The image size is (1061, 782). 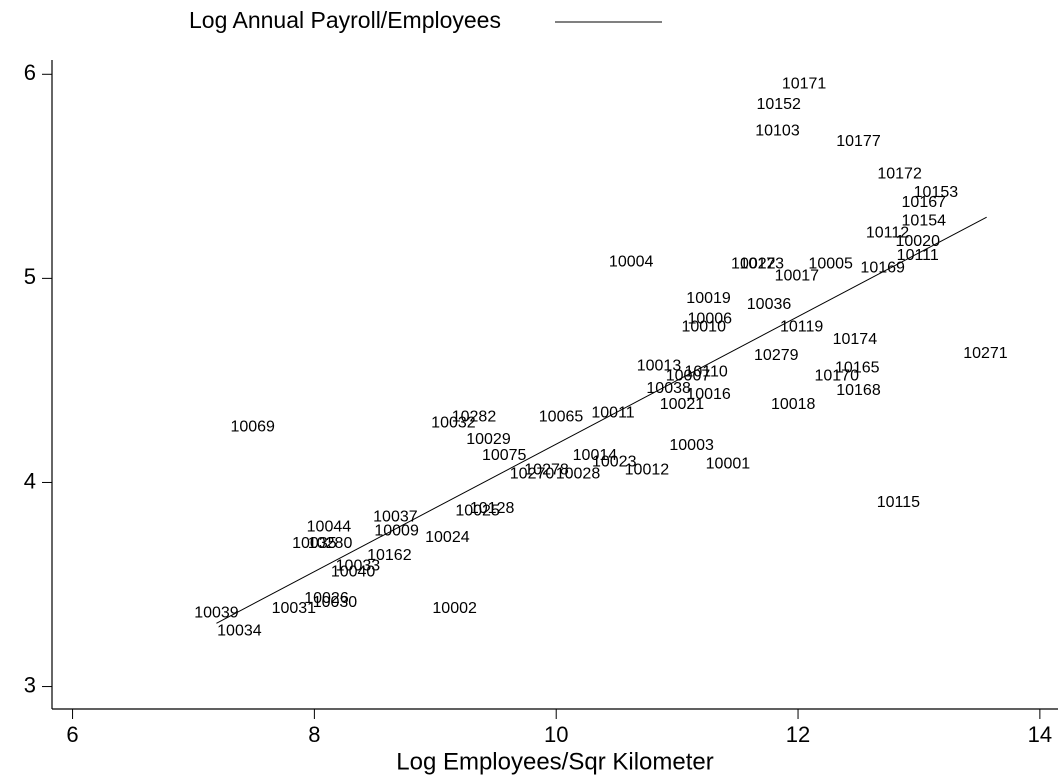 I want to click on point-label: 10013, so click(x=659, y=365).